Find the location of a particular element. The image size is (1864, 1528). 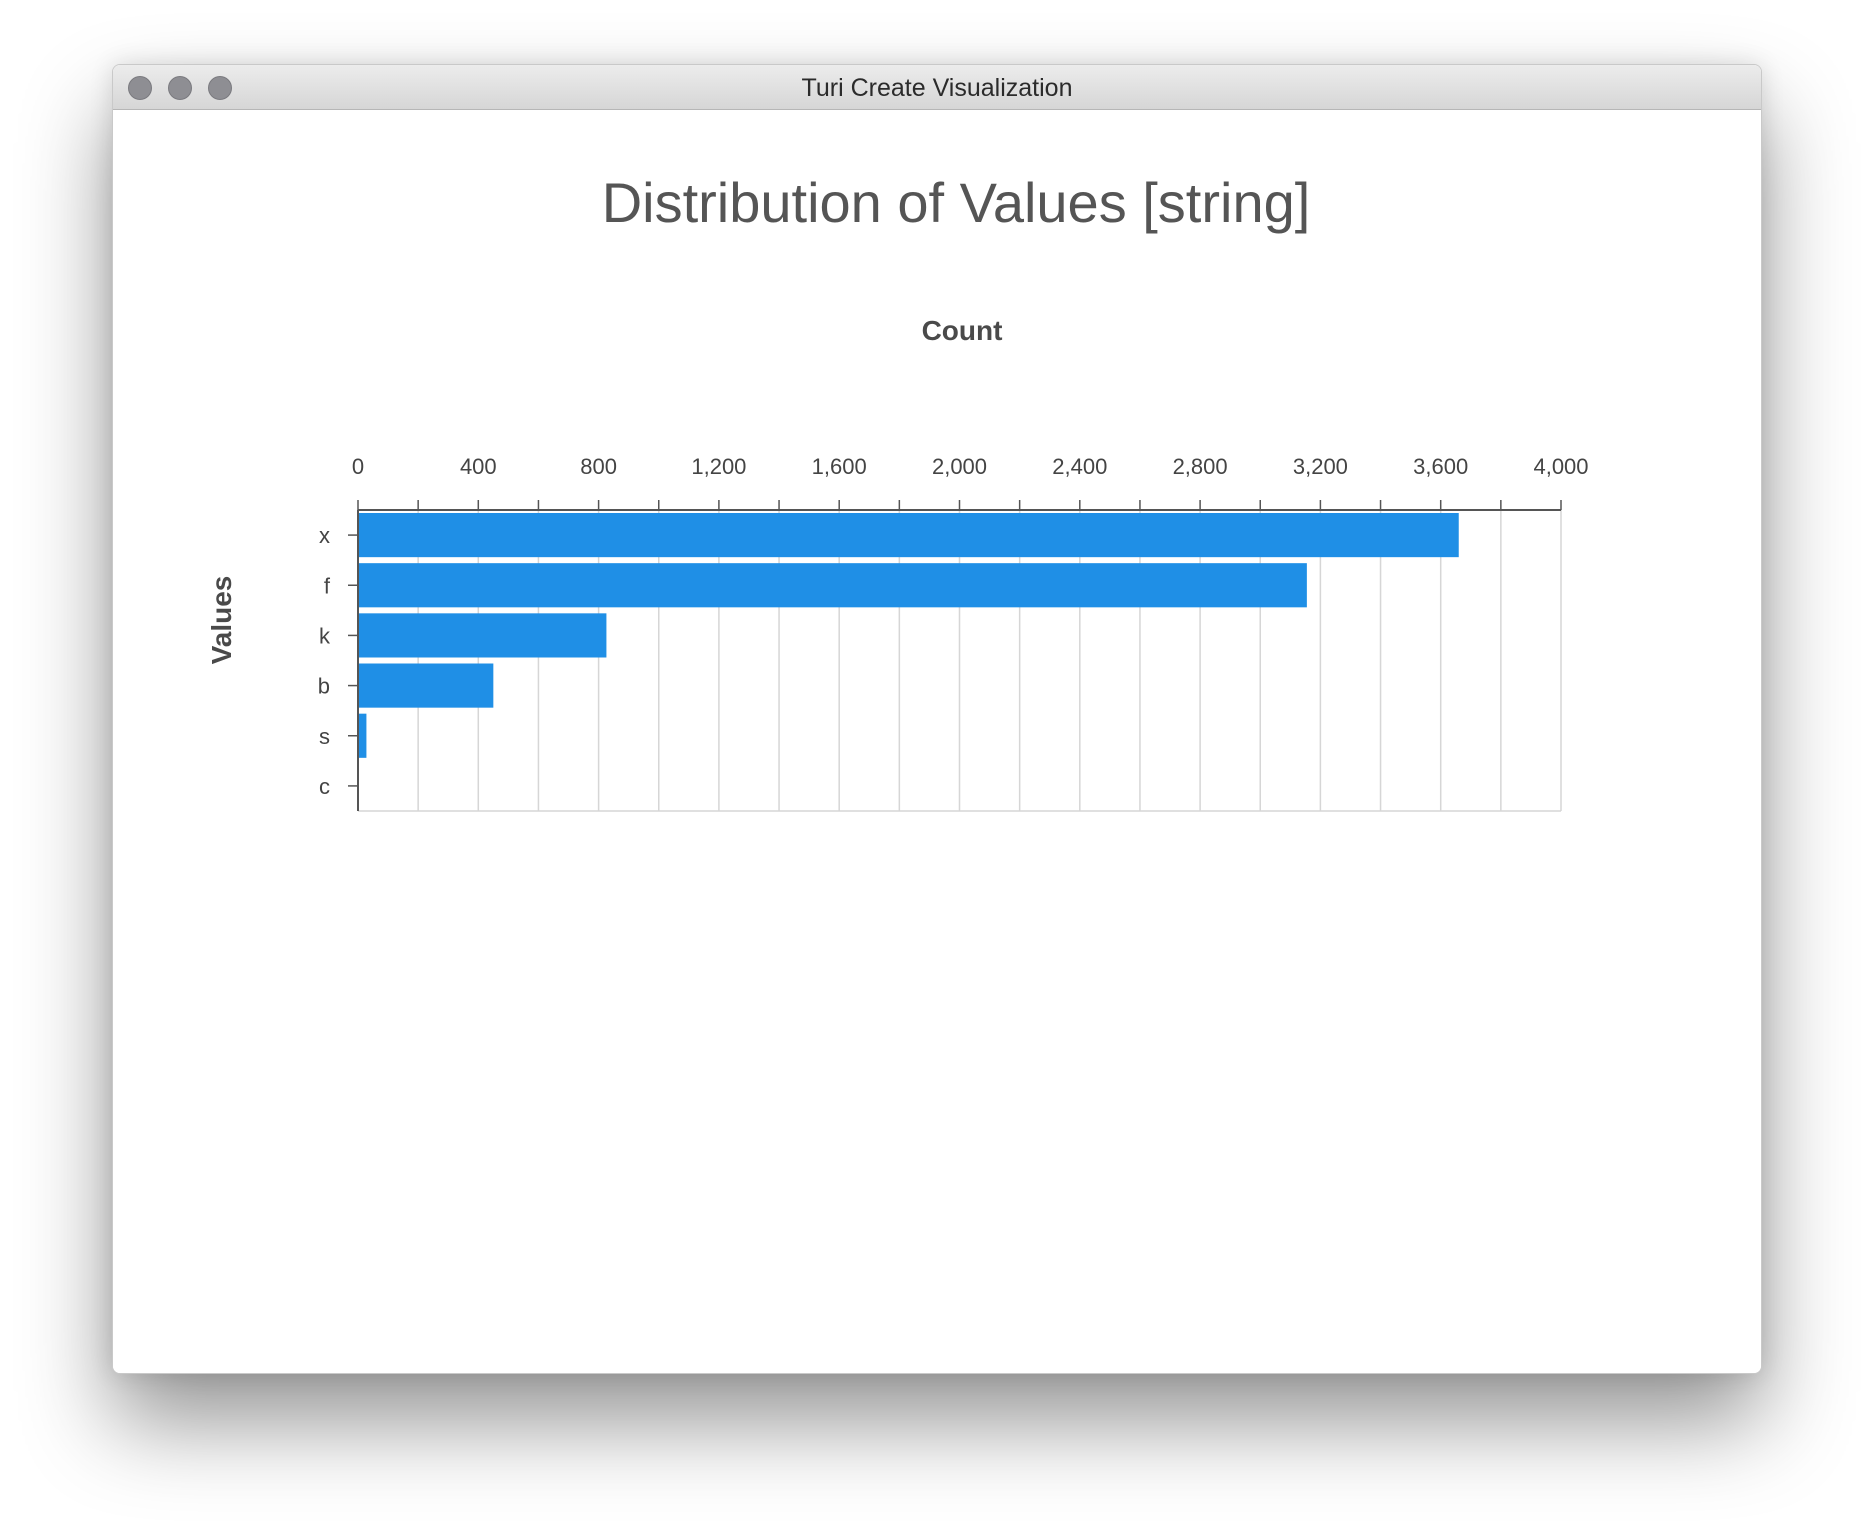

window-title: Turi Create Visualization is located at coordinates (937, 88).